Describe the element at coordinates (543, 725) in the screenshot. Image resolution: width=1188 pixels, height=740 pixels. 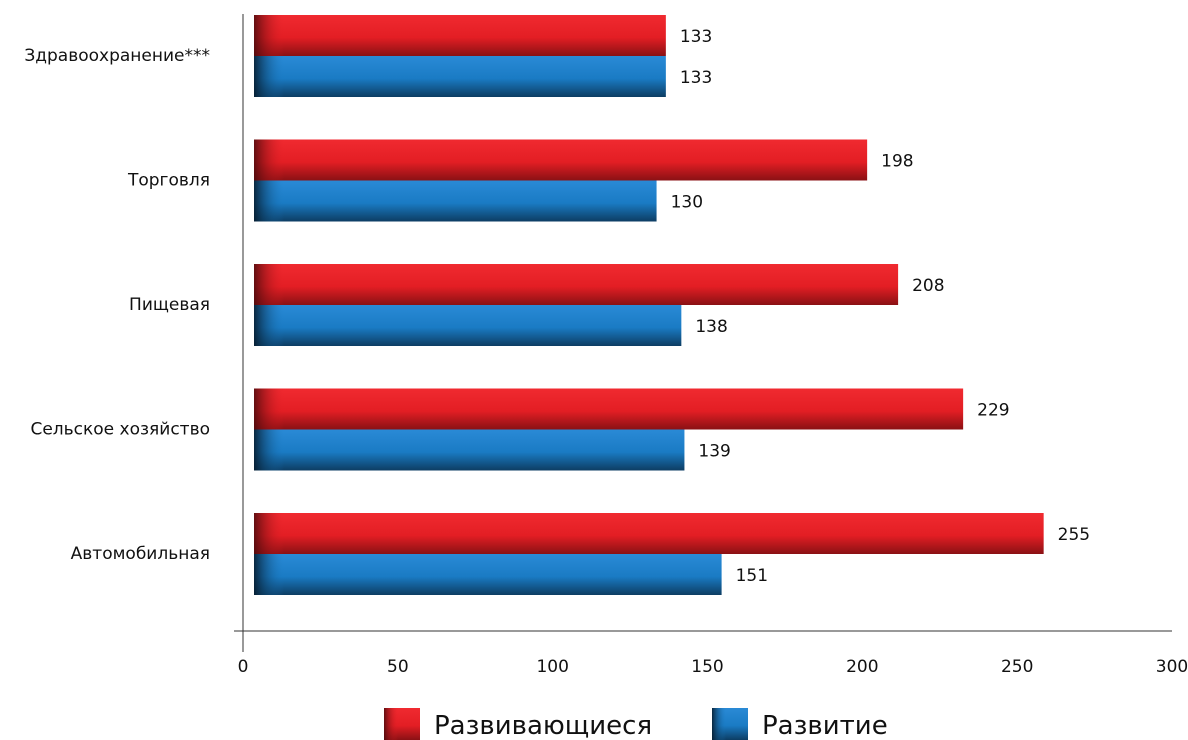
I see `legend-label: Развивающиеся` at that location.